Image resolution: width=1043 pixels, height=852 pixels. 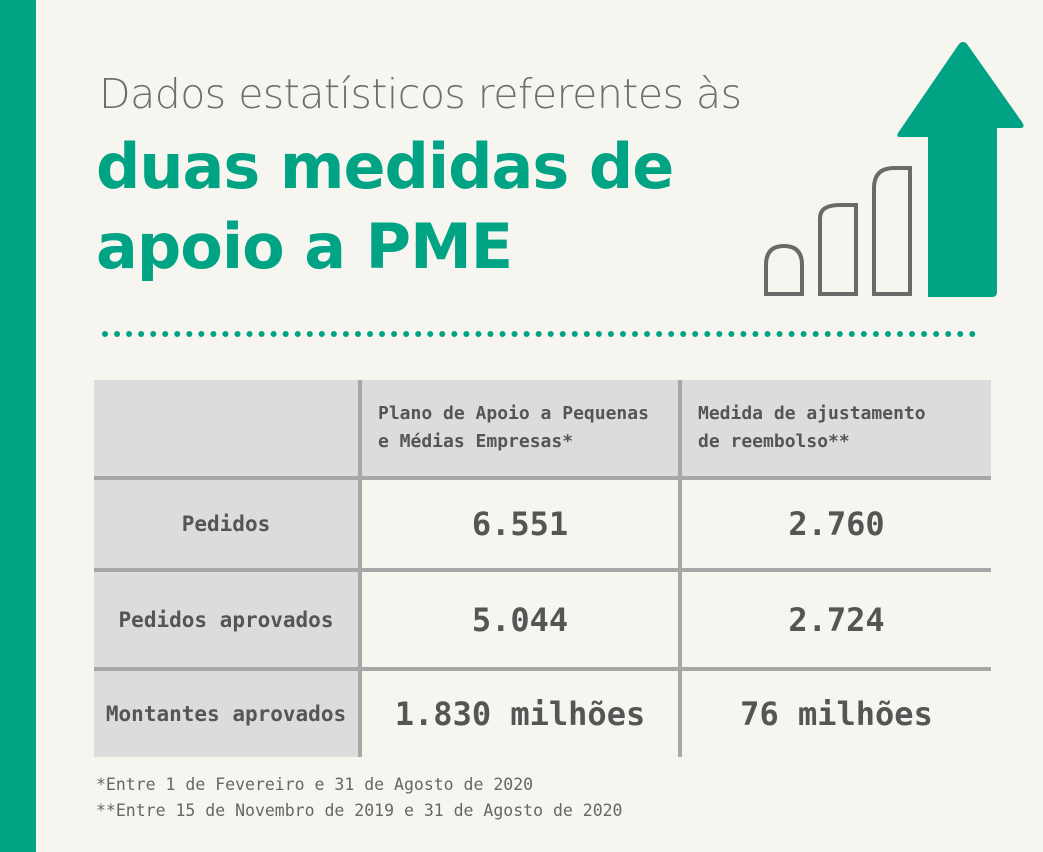 What do you see at coordinates (228, 618) in the screenshot?
I see `row-label-pedidos-aprovados: Pedidos aprovados` at bounding box center [228, 618].